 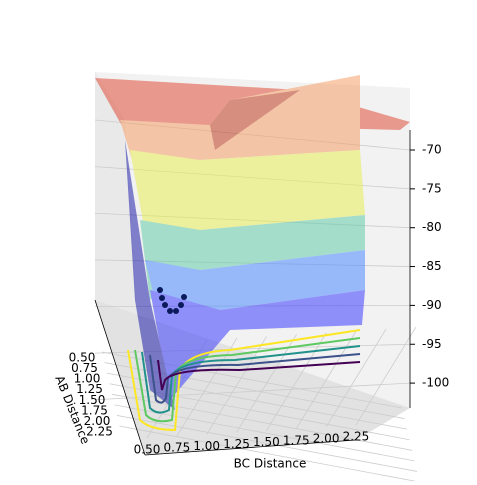 What do you see at coordinates (326, 438) in the screenshot?
I see `x-tick-label: 2.00` at bounding box center [326, 438].